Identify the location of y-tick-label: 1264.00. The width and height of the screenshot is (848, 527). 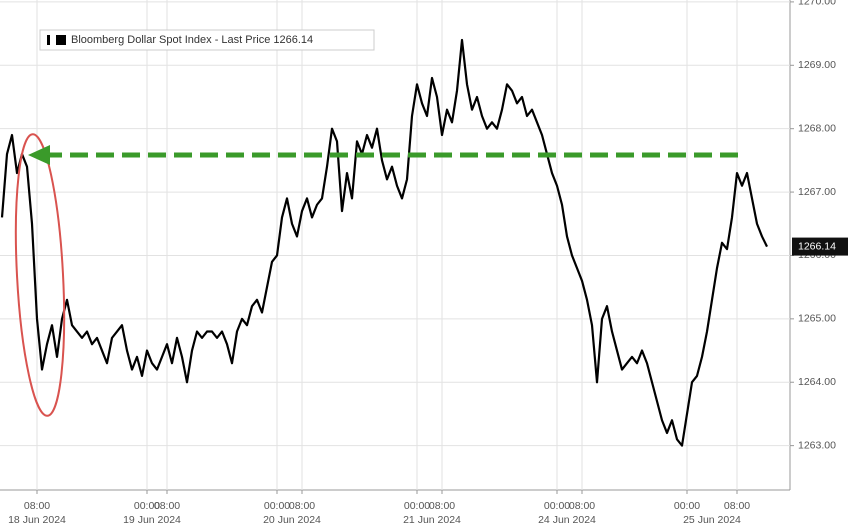
(817, 382).